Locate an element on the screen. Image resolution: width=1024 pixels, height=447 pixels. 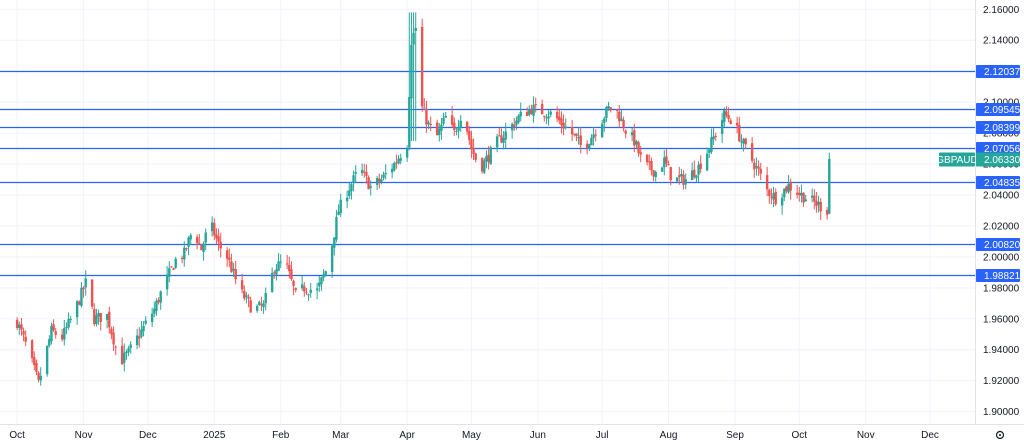
level-badge-label: 1.98821 is located at coordinates (1002, 276).